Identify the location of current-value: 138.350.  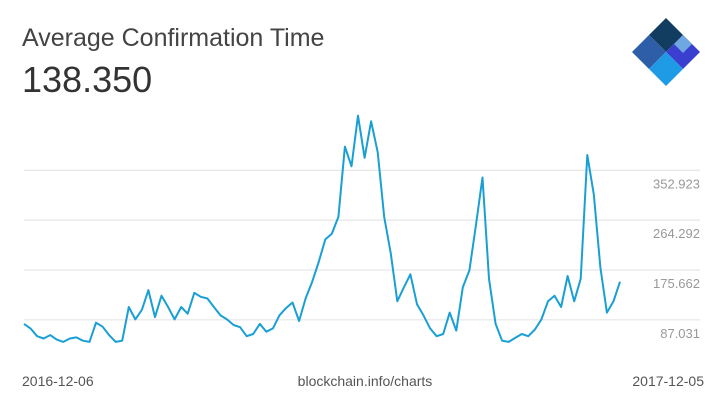
(87, 79).